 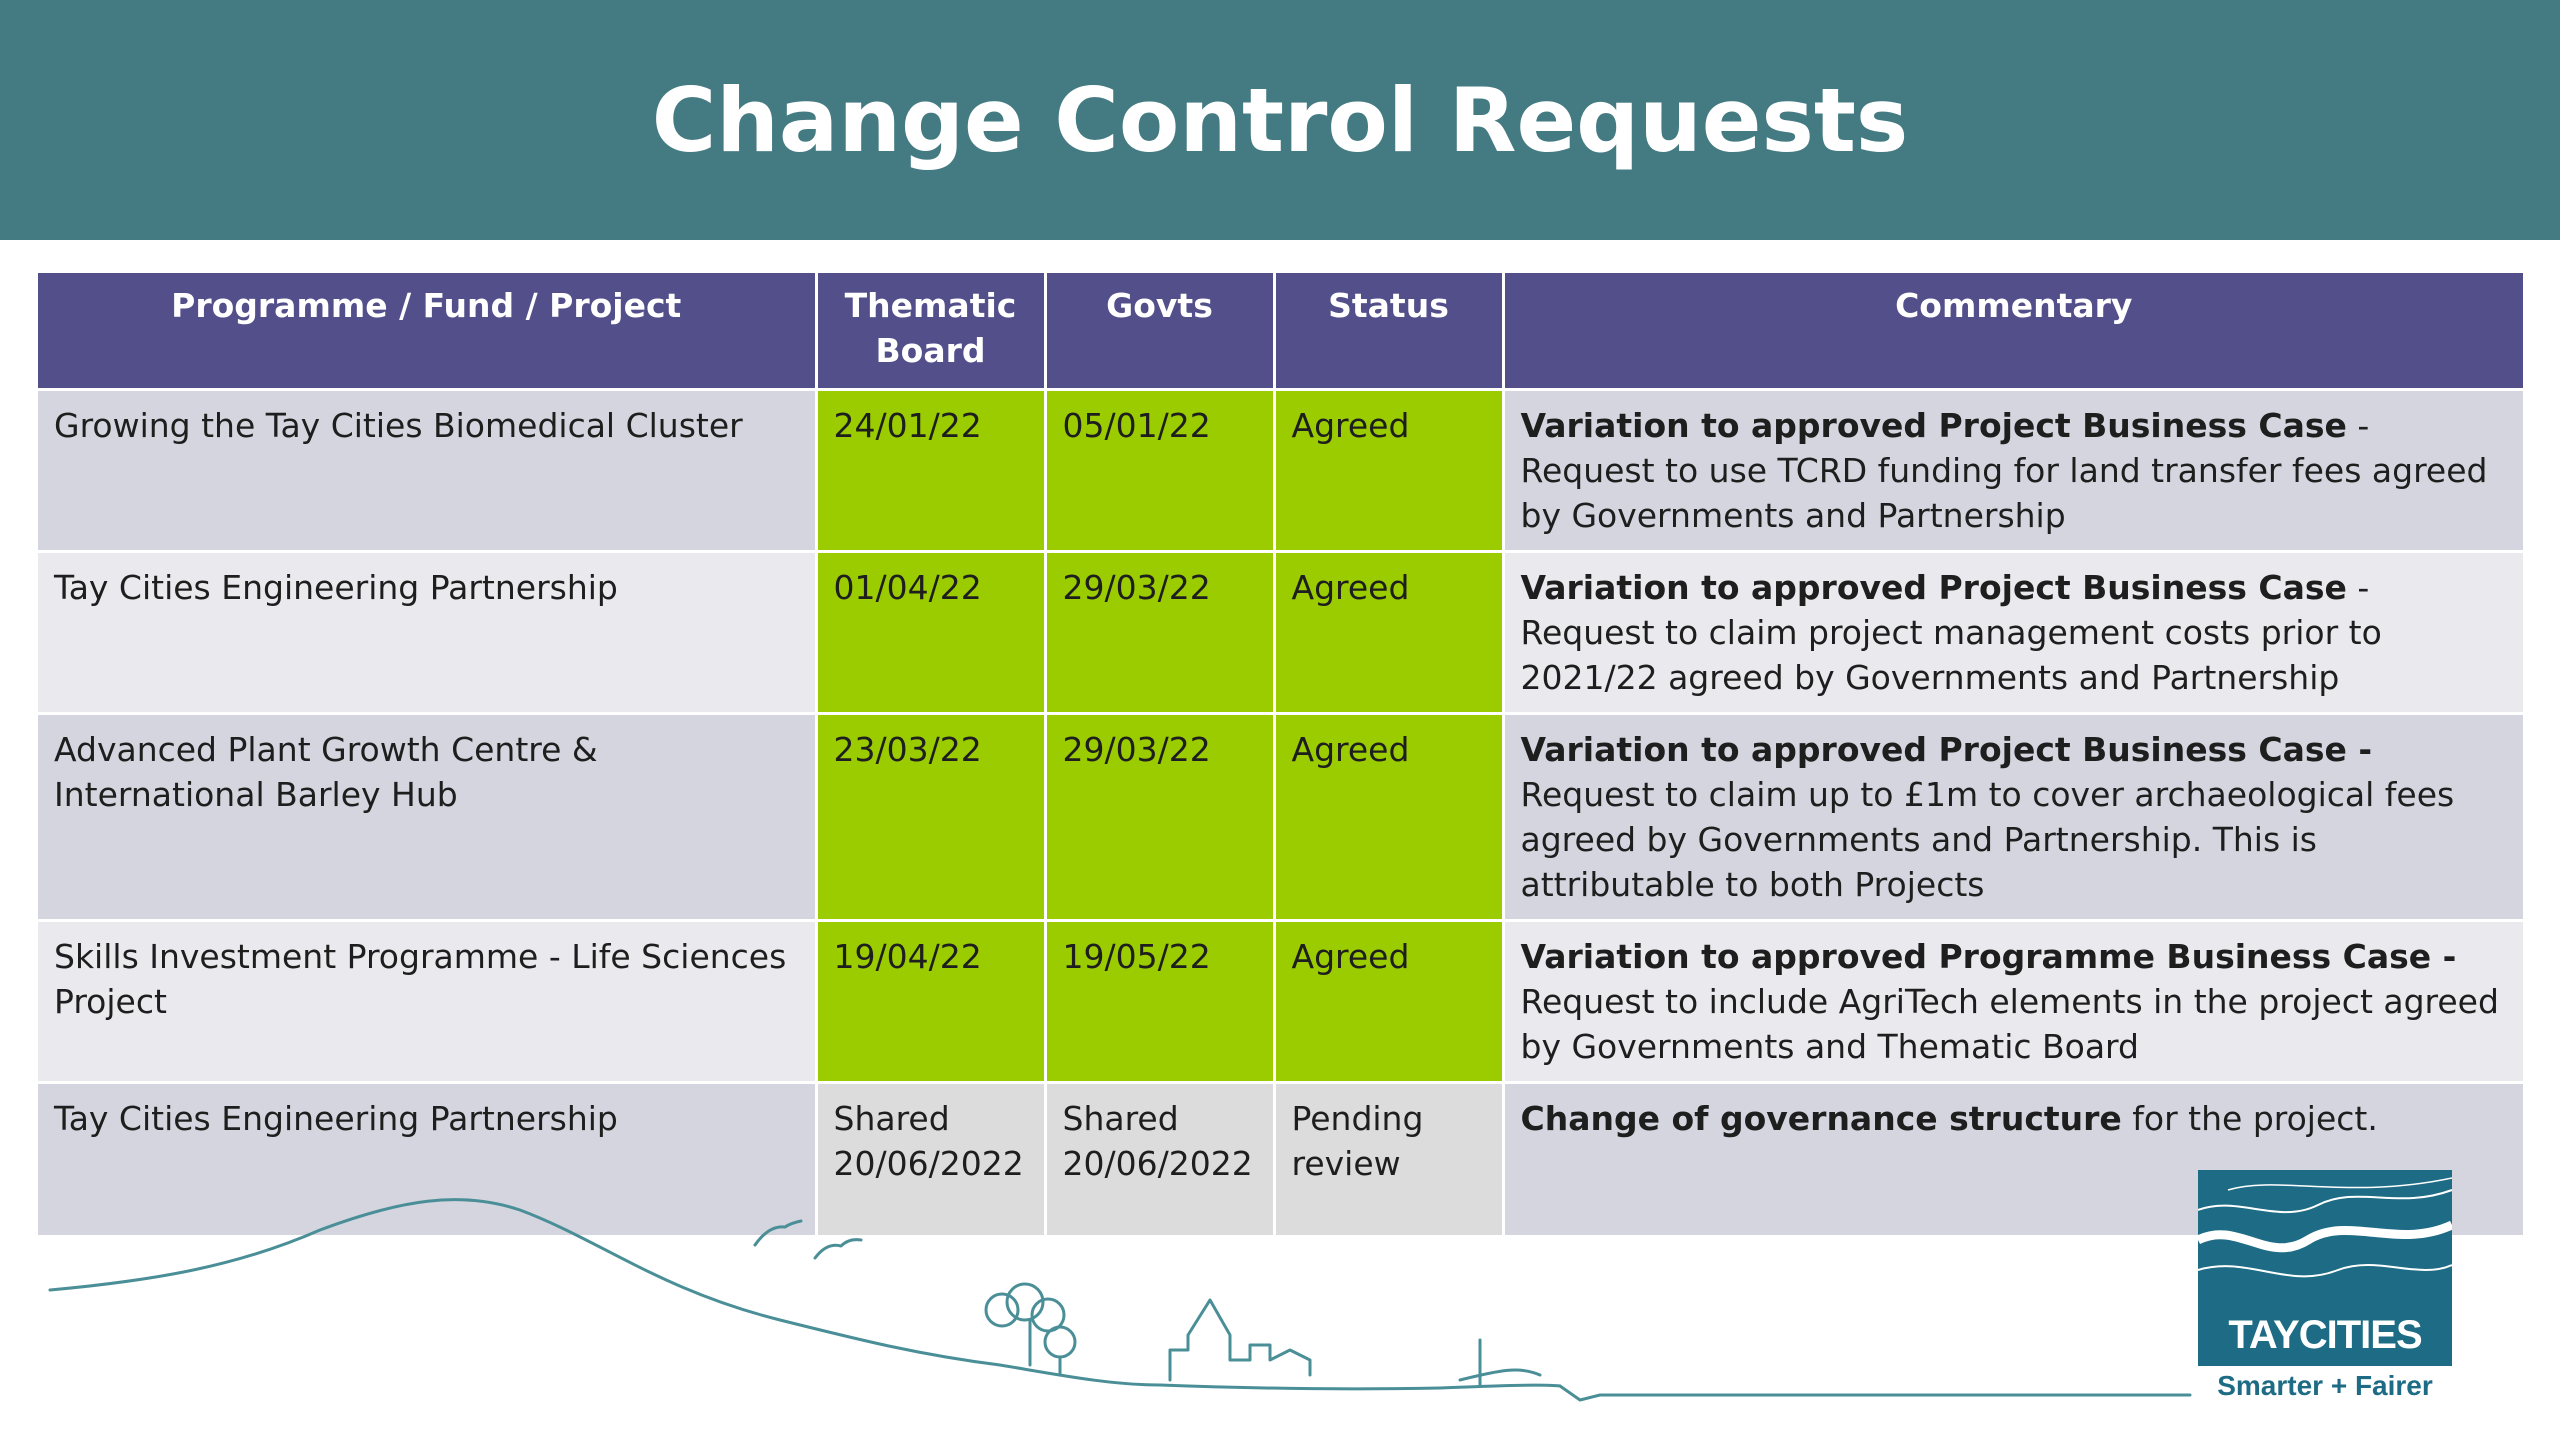 I want to click on landscape-illustration, so click(x=1120, y=1300).